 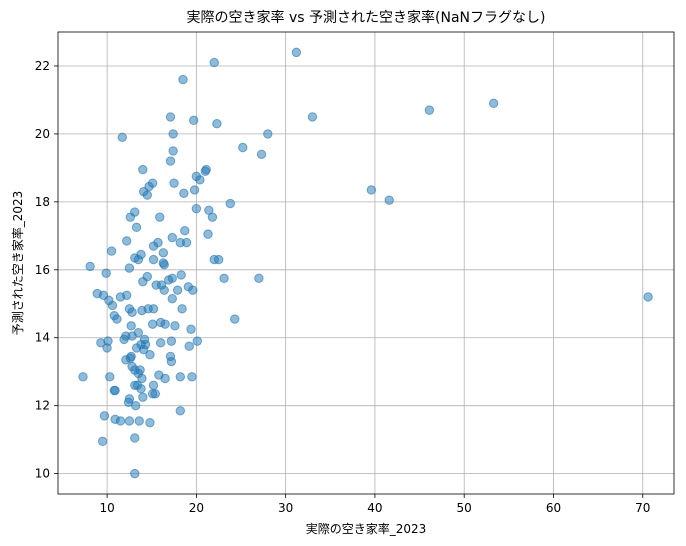 I want to click on x-tick-label: 10, so click(x=106, y=508).